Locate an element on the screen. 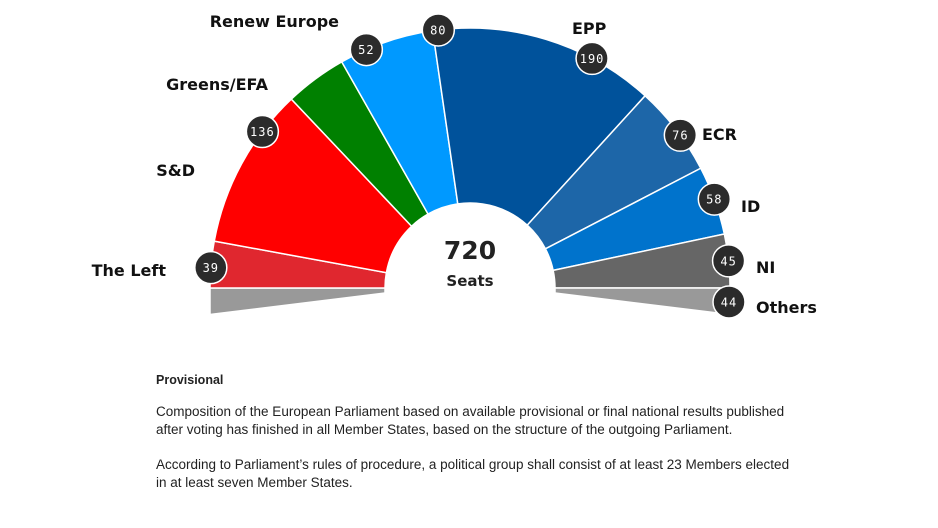  badge-others is located at coordinates (729, 302).